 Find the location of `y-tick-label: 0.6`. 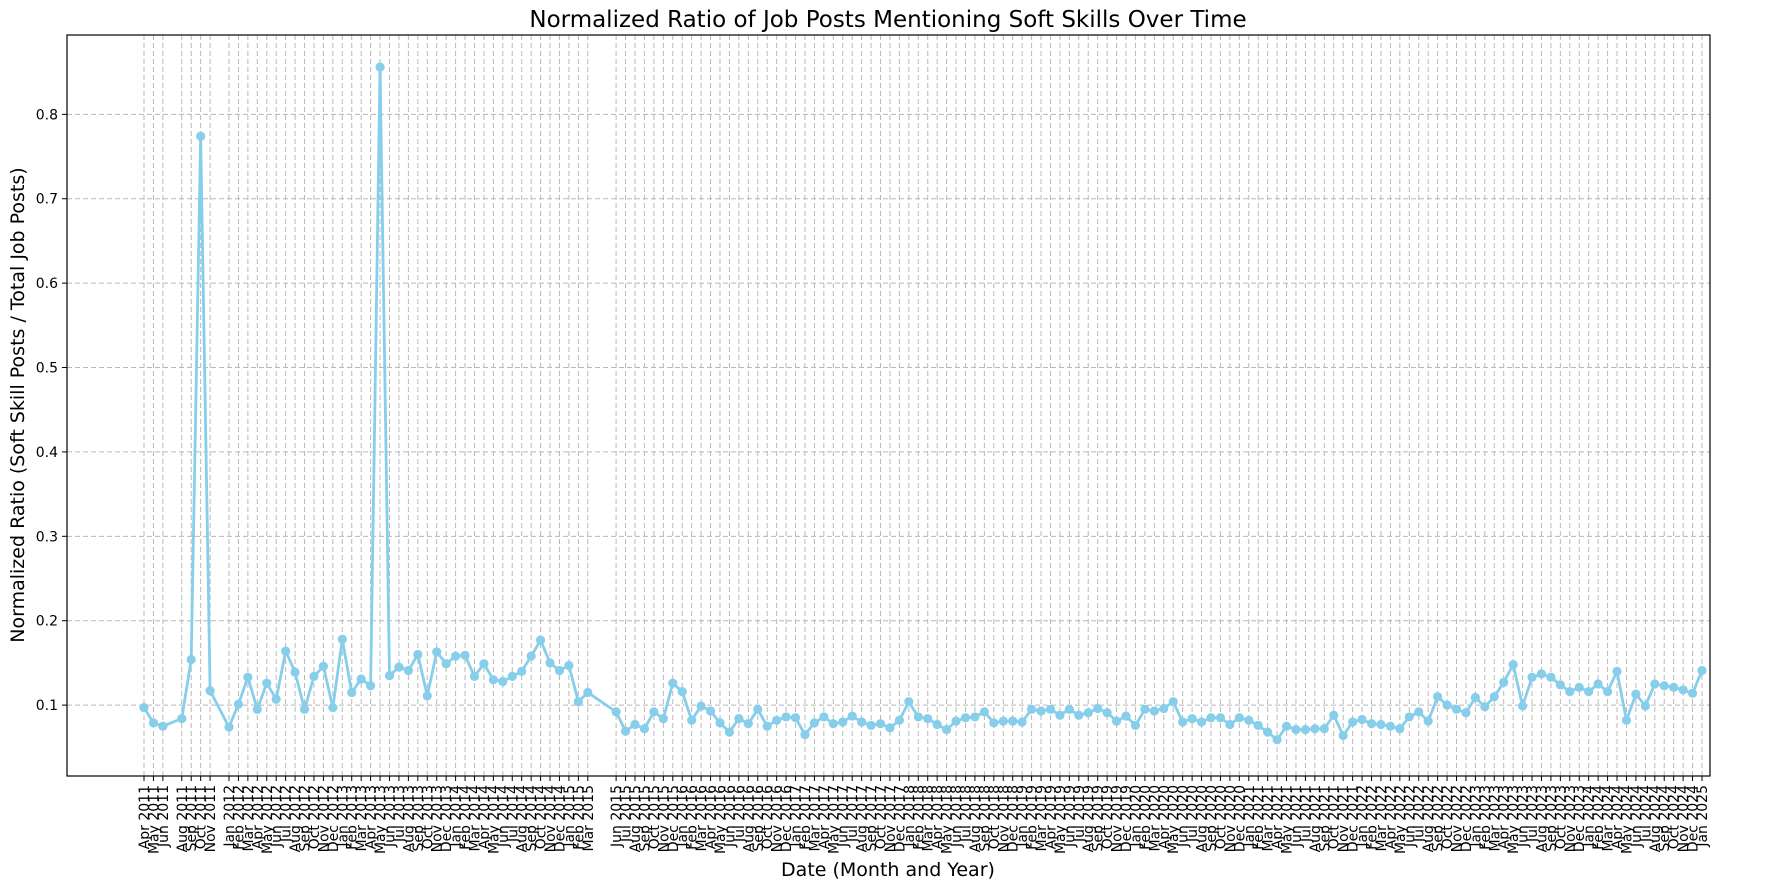

y-tick-label: 0.6 is located at coordinates (47, 284).